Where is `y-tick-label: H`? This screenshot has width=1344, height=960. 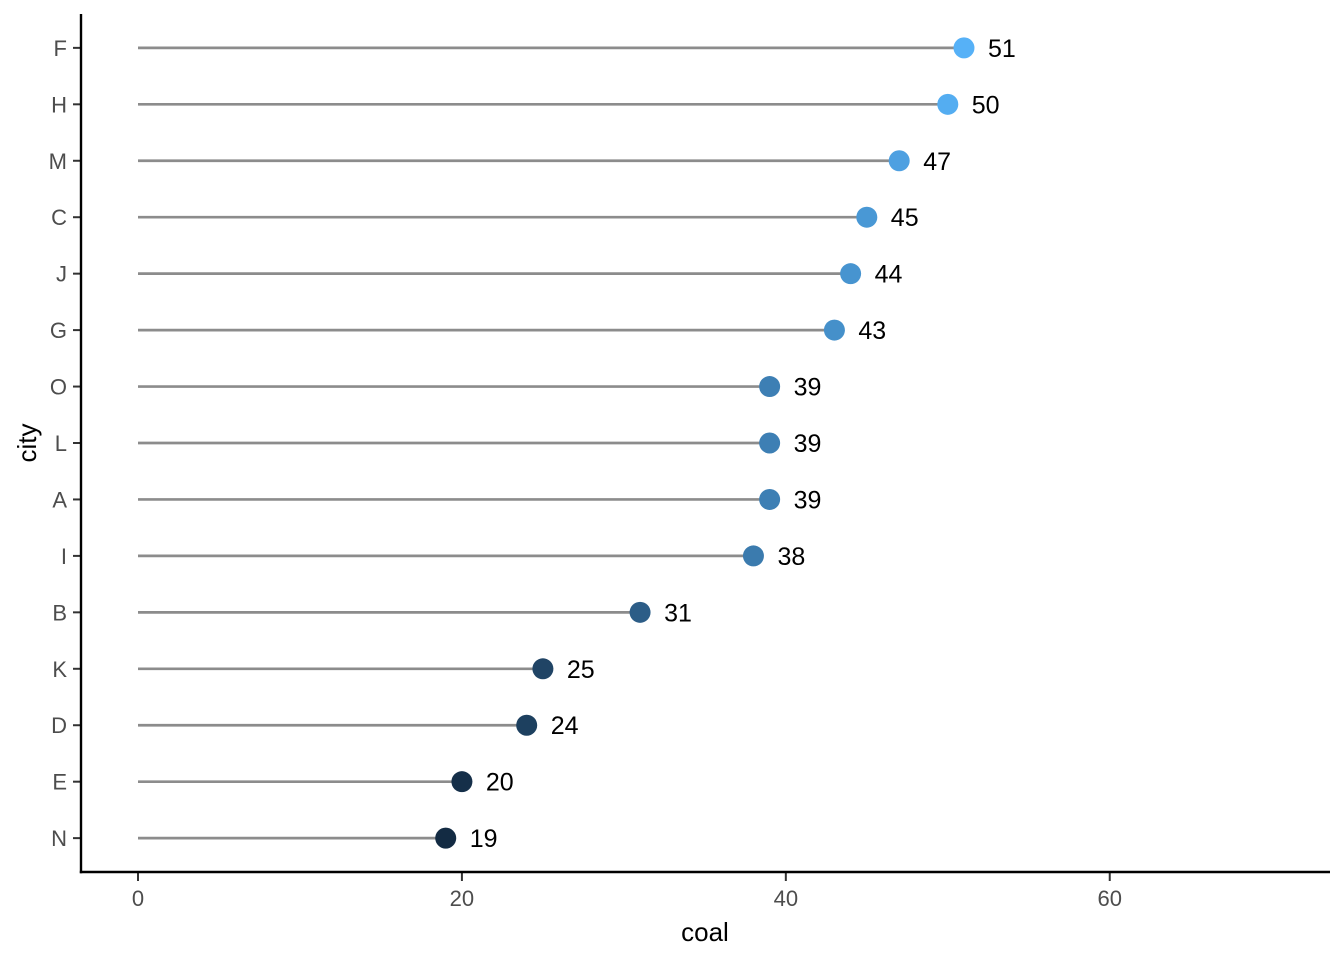
y-tick-label: H is located at coordinates (59, 104).